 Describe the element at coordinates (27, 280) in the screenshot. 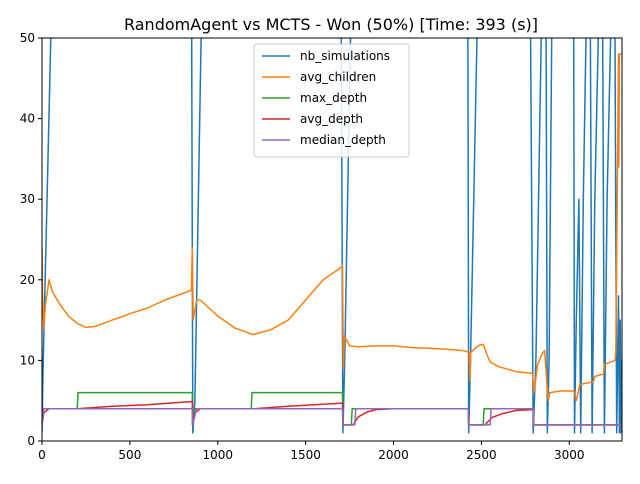

I see `y-tick-label: 20` at that location.